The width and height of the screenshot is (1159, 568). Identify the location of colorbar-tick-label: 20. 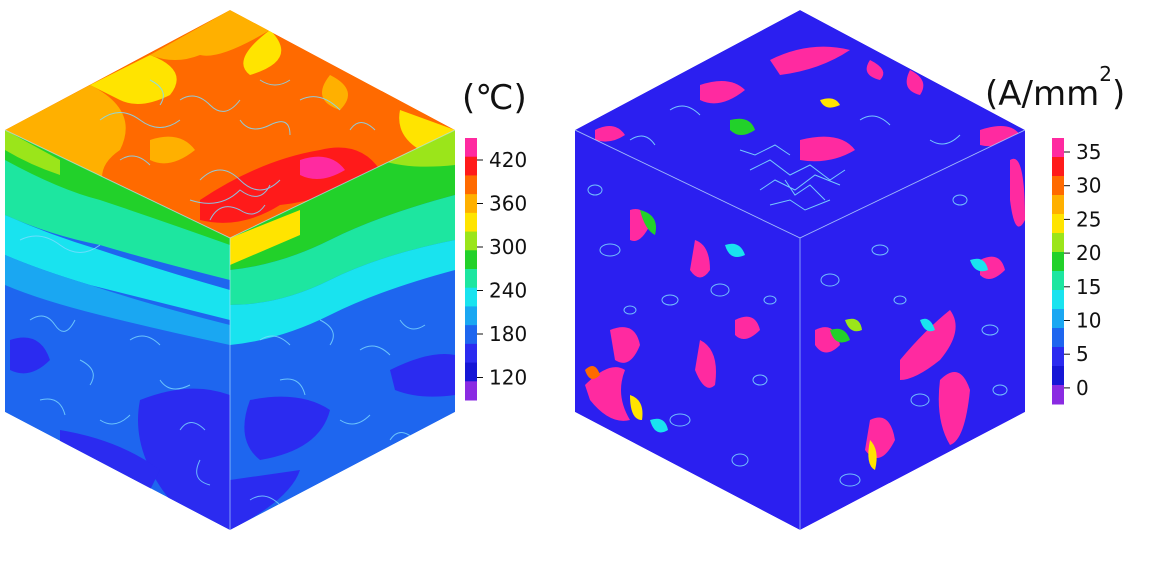
(1088, 253).